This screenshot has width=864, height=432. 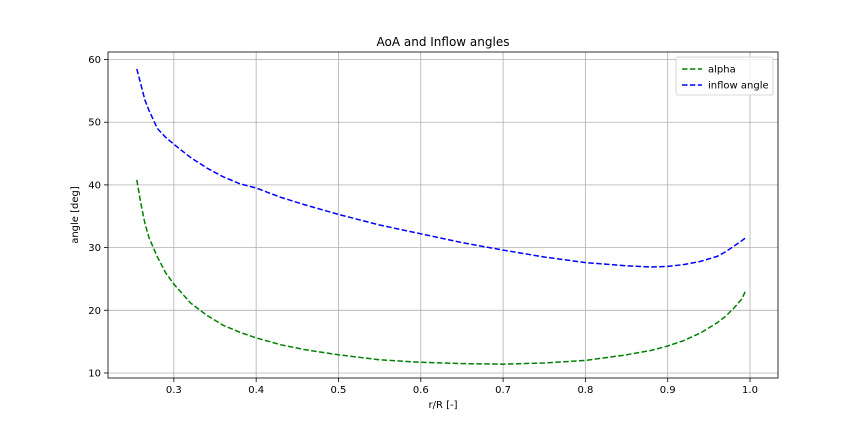 What do you see at coordinates (94, 373) in the screenshot?
I see `y-tick-label: 10` at bounding box center [94, 373].